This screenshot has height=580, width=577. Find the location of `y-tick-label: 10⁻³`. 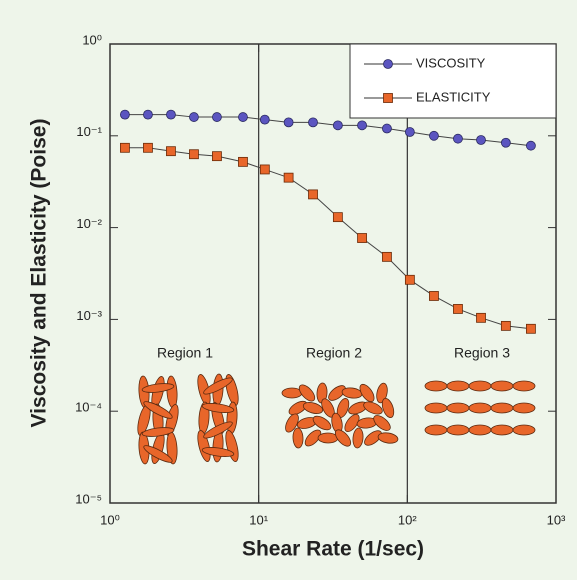

y-tick-label: 10⁻³ is located at coordinates (89, 315).